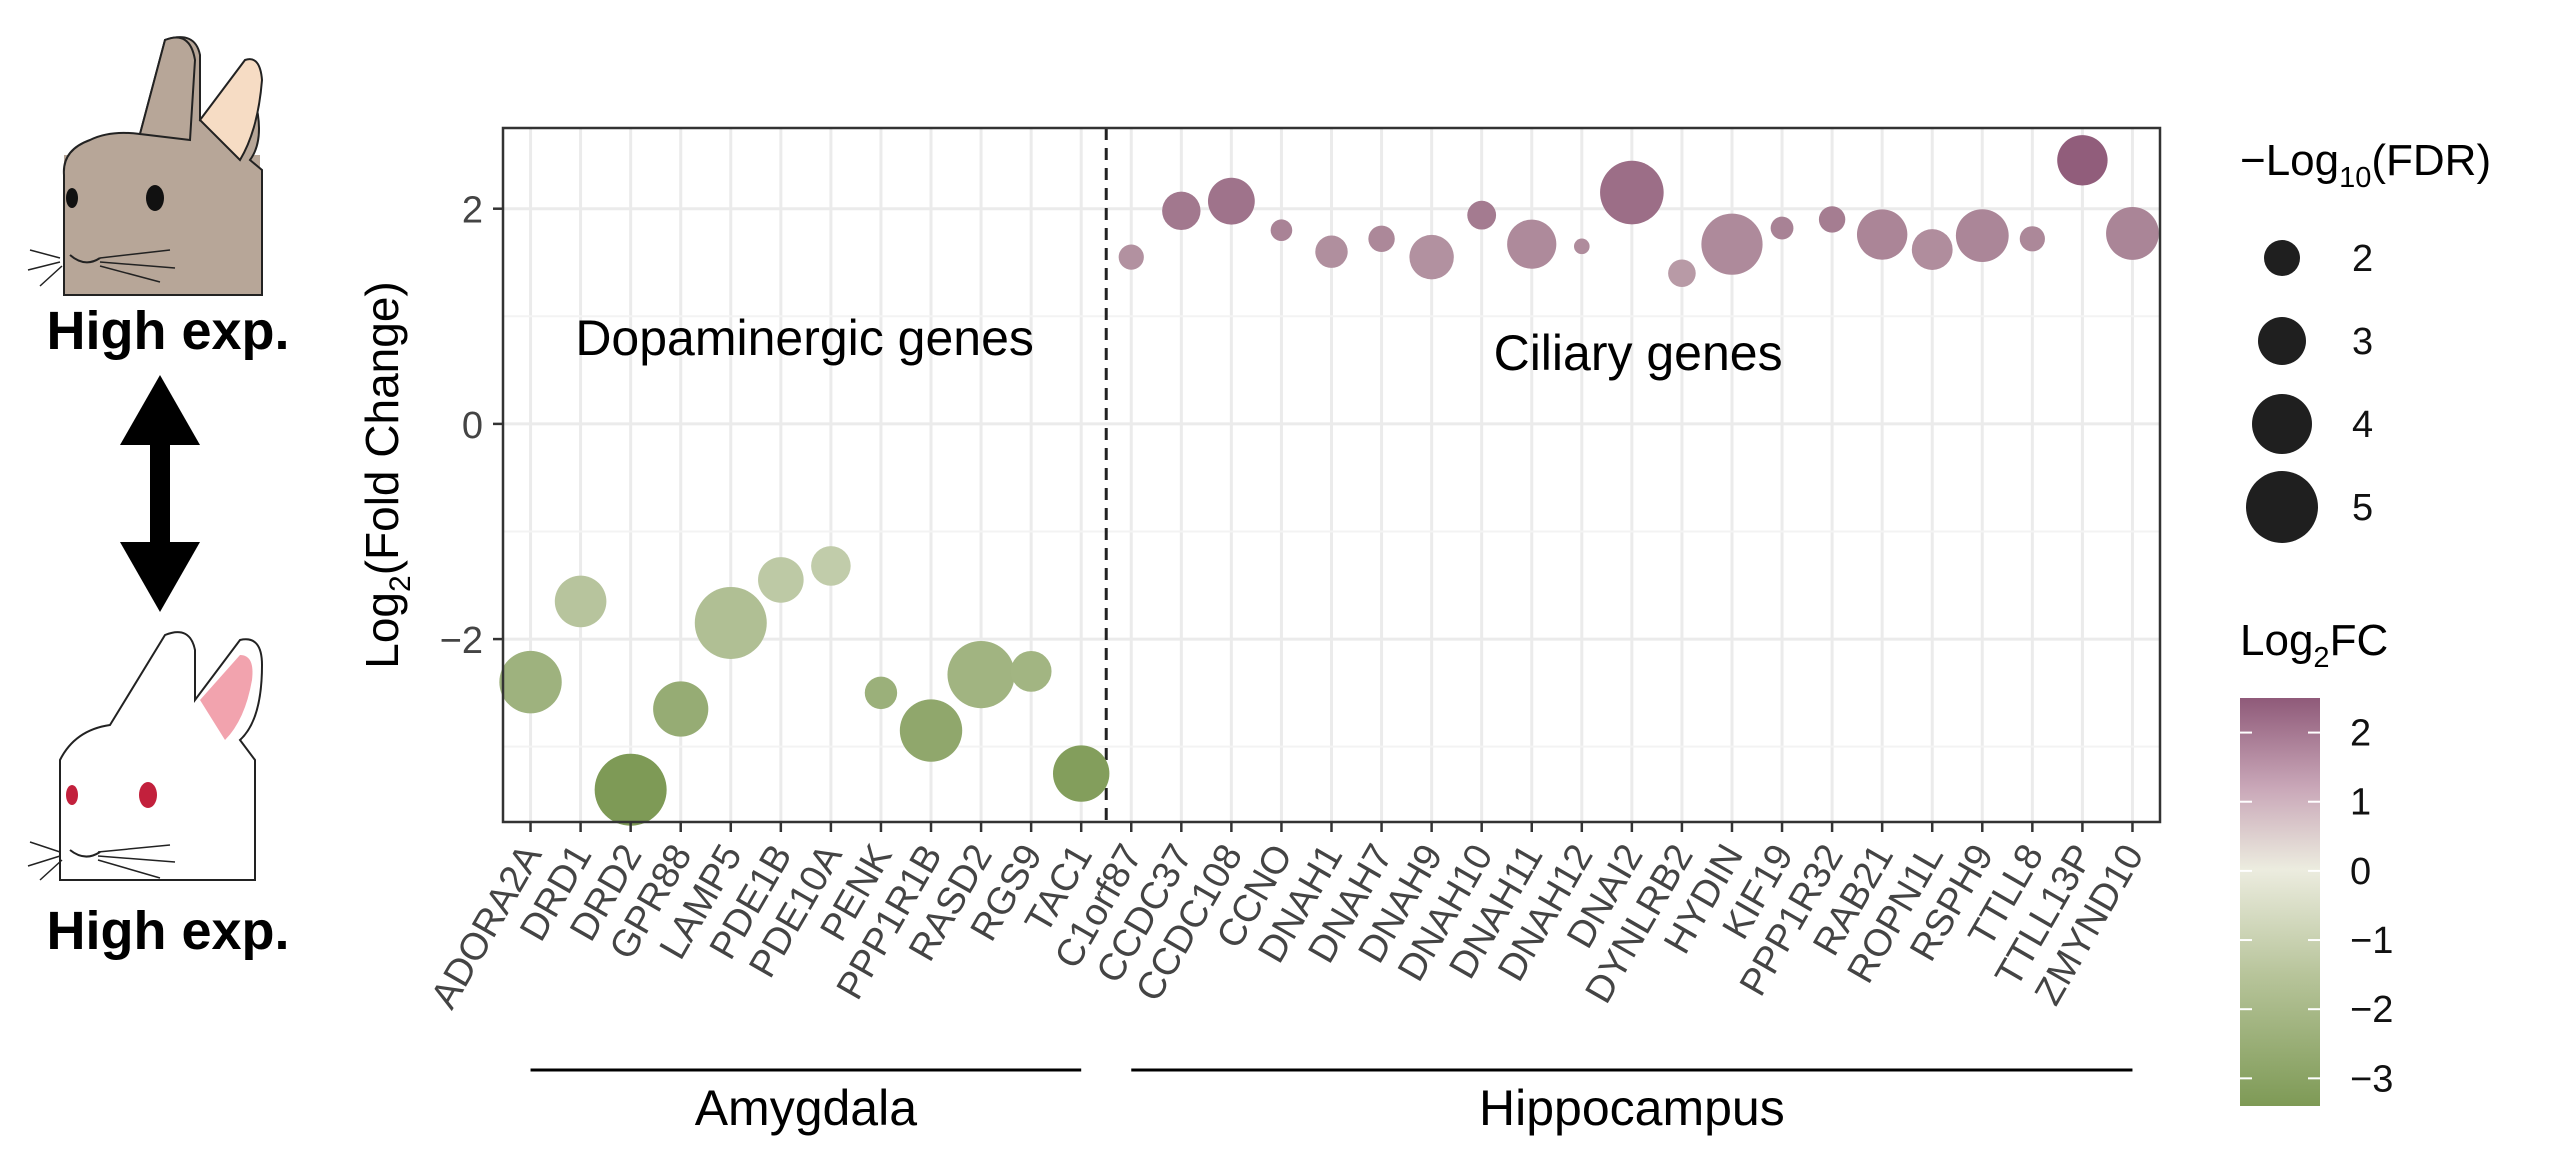 This screenshot has height=1158, width=2566. Describe the element at coordinates (1081, 773) in the screenshot. I see `point-tac1` at that location.